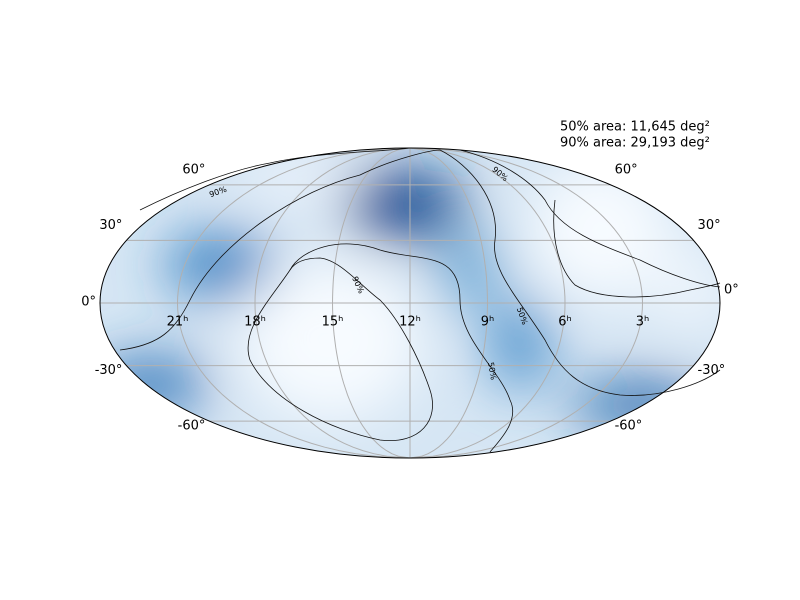  I want to click on area-annotation: 90% area: 29,193 deg², so click(635, 143).